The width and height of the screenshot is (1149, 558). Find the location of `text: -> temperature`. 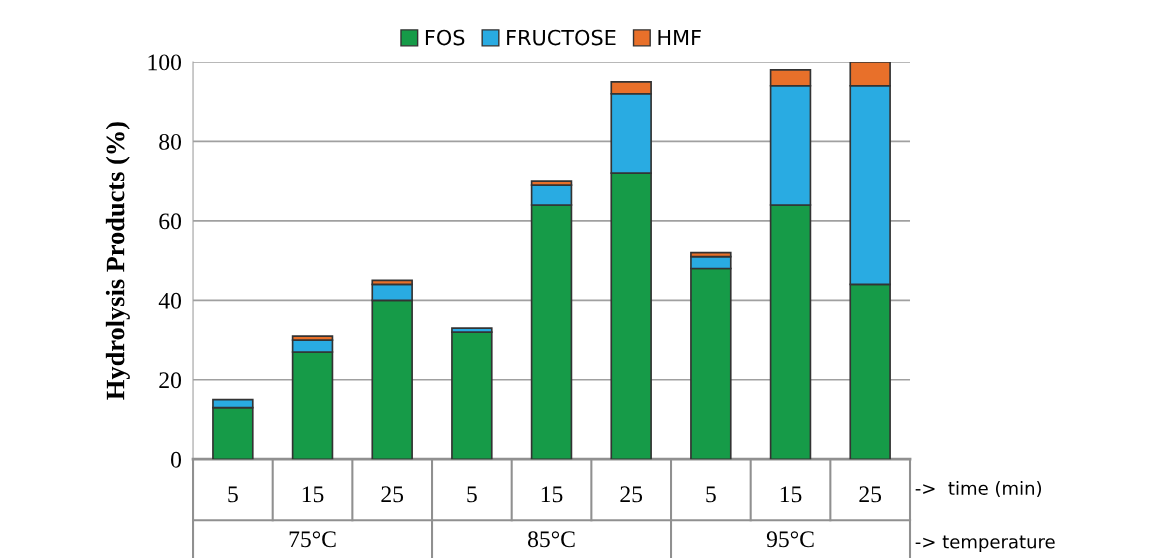

text: -> temperature is located at coordinates (985, 543).